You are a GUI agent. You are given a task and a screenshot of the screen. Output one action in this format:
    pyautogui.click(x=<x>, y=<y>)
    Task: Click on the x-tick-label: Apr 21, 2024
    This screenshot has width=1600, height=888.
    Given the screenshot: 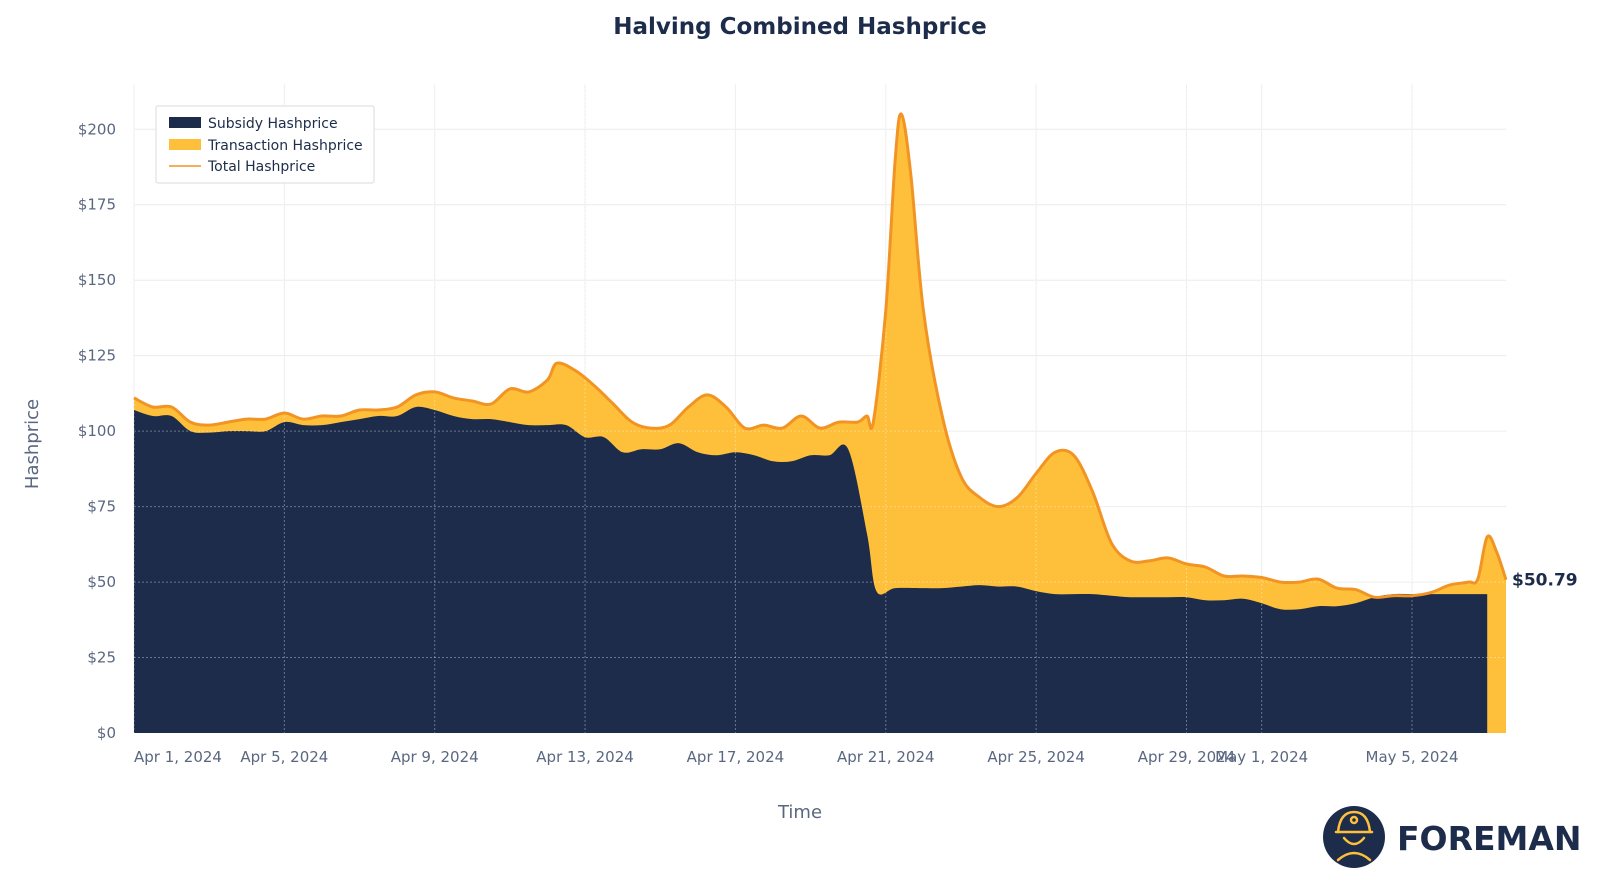 What is the action you would take?
    pyautogui.click(x=886, y=757)
    